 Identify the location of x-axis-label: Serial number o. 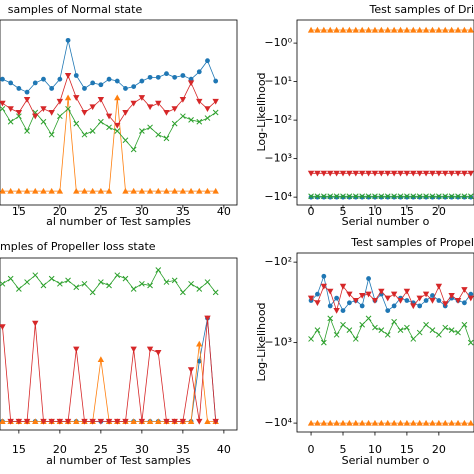
(386, 460).